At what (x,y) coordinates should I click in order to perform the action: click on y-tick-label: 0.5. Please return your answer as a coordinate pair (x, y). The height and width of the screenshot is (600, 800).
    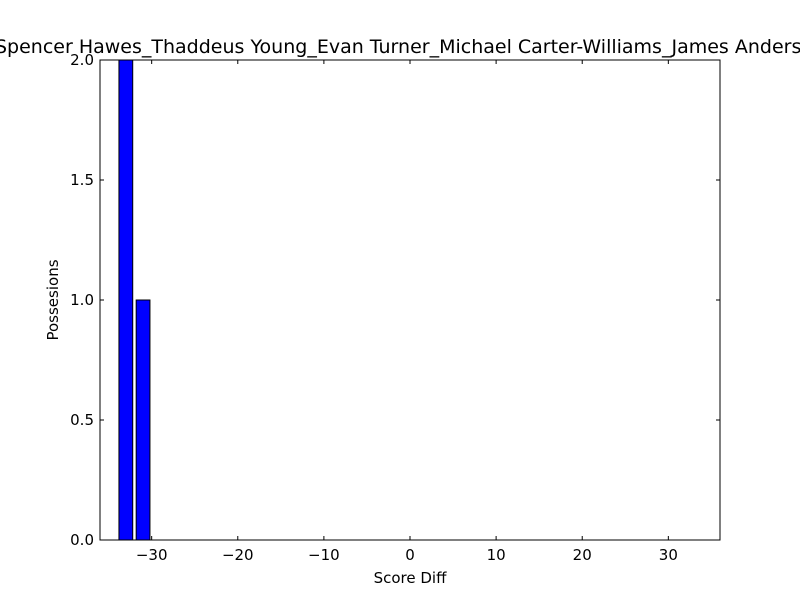
    Looking at the image, I should click on (82, 420).